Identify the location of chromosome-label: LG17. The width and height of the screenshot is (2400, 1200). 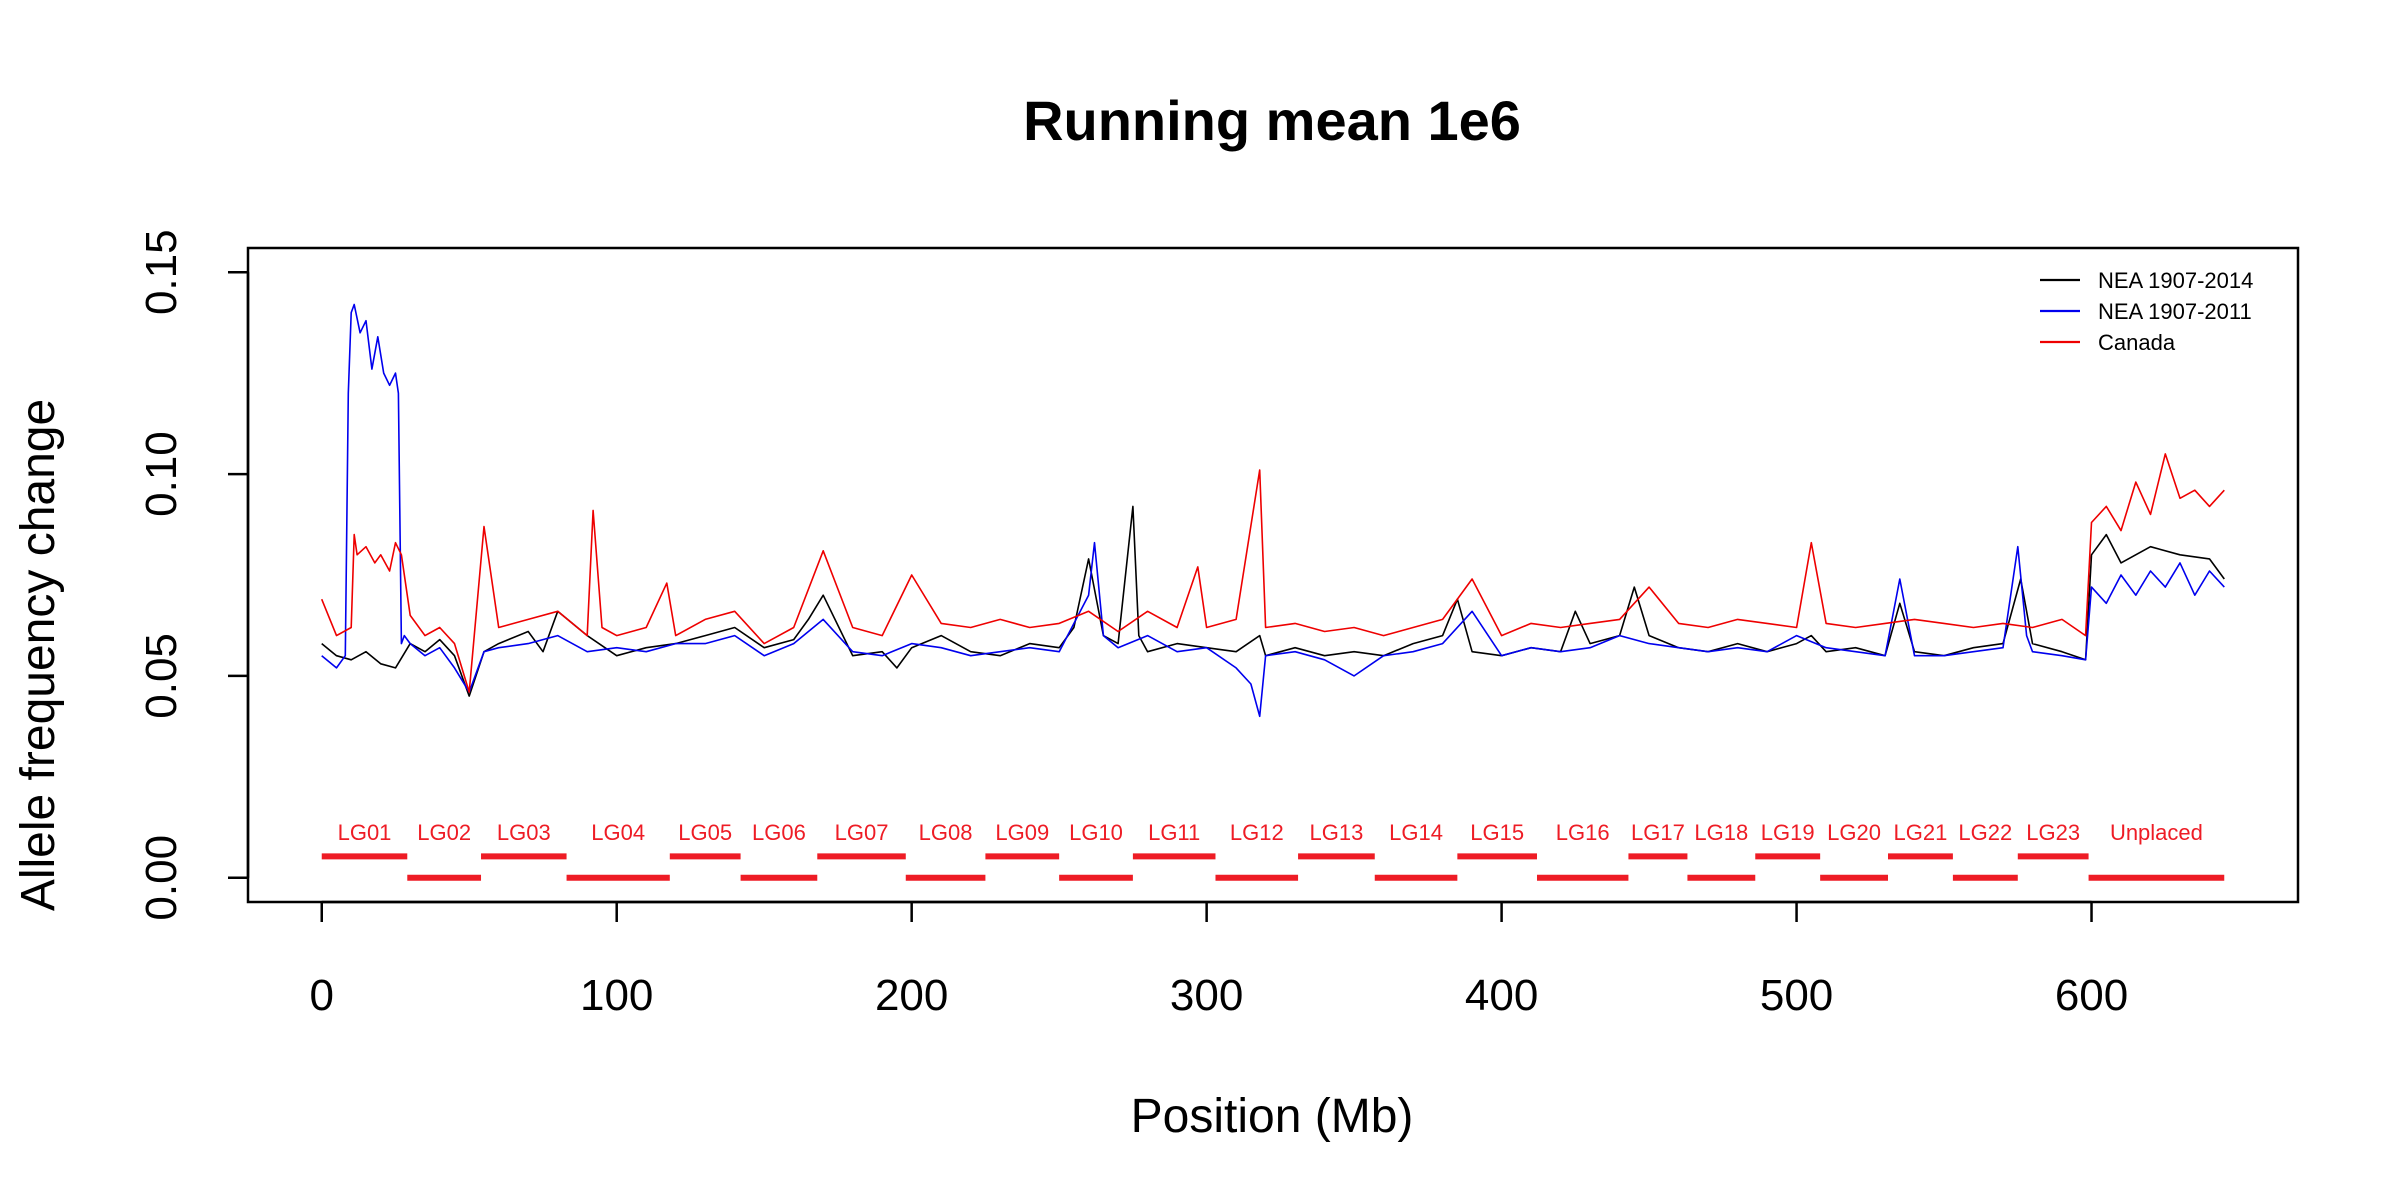
(1658, 832).